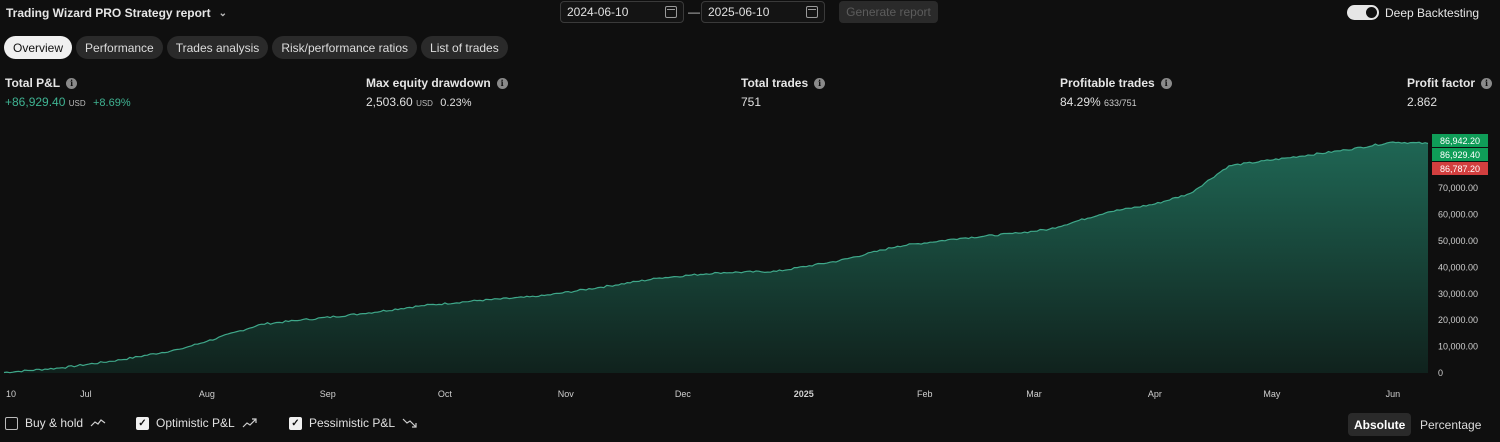  I want to click on max-drawdown-unit: USD, so click(424, 103).